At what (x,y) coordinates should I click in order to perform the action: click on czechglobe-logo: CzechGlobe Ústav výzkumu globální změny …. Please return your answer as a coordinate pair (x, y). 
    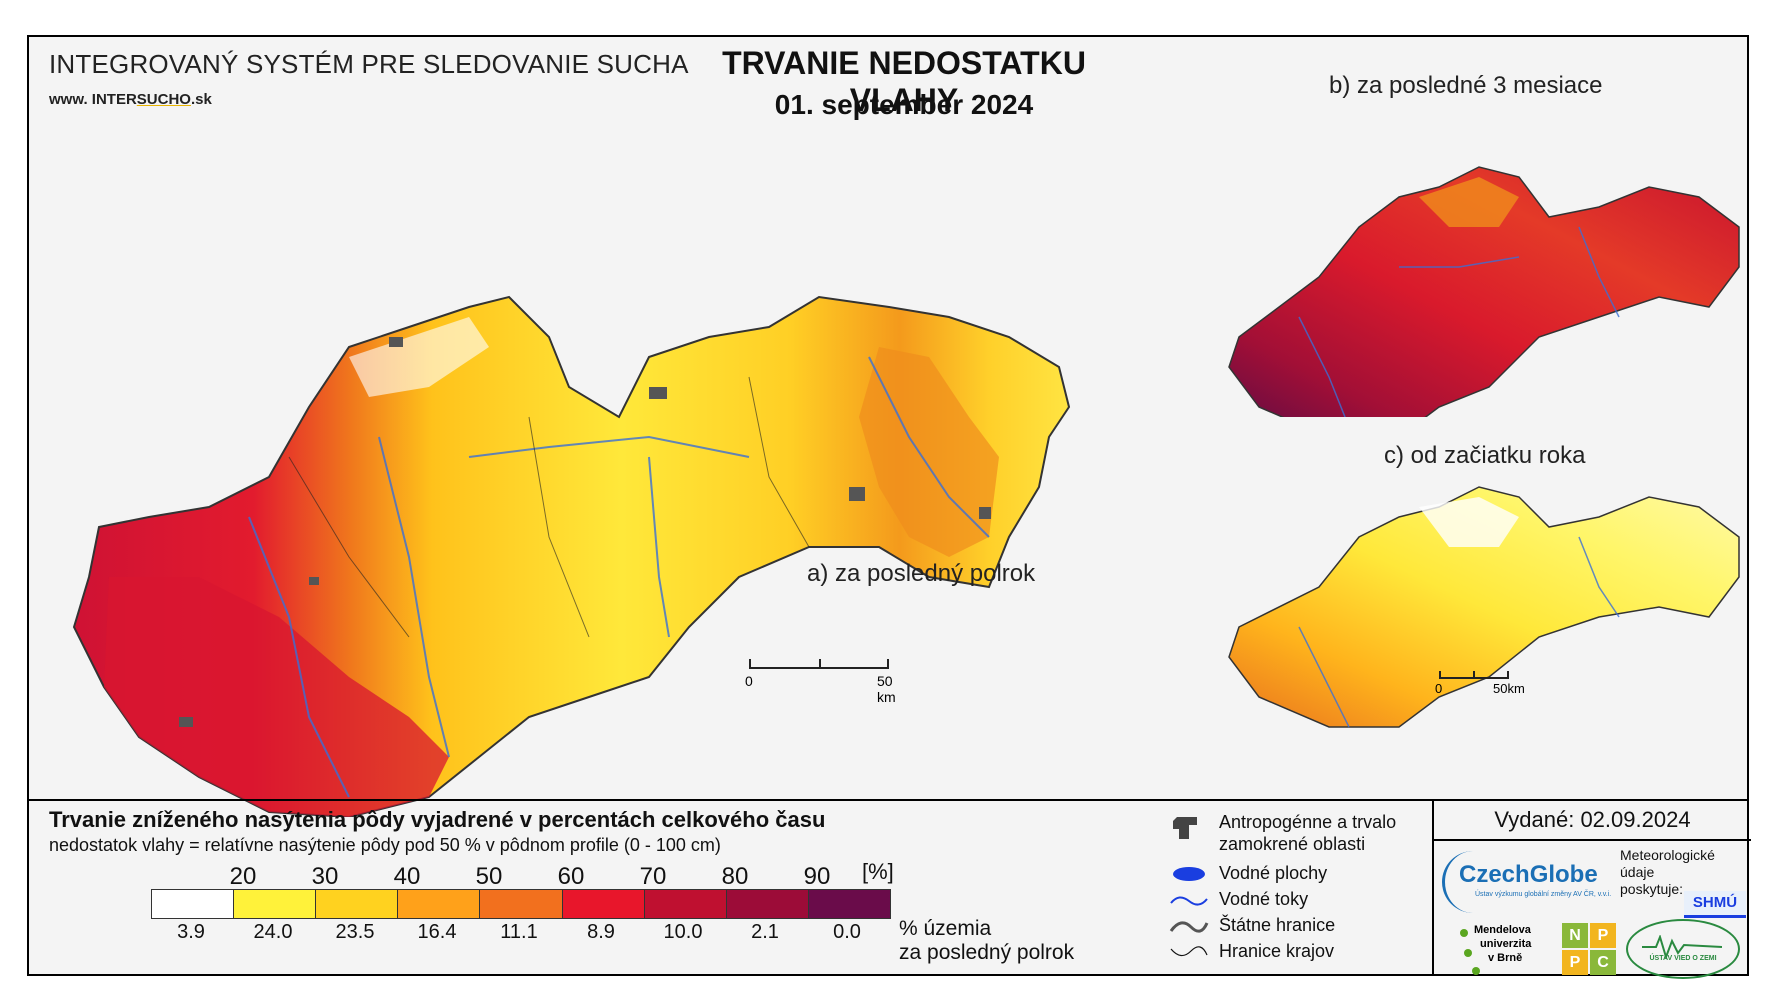
    Looking at the image, I should click on (1528, 882).